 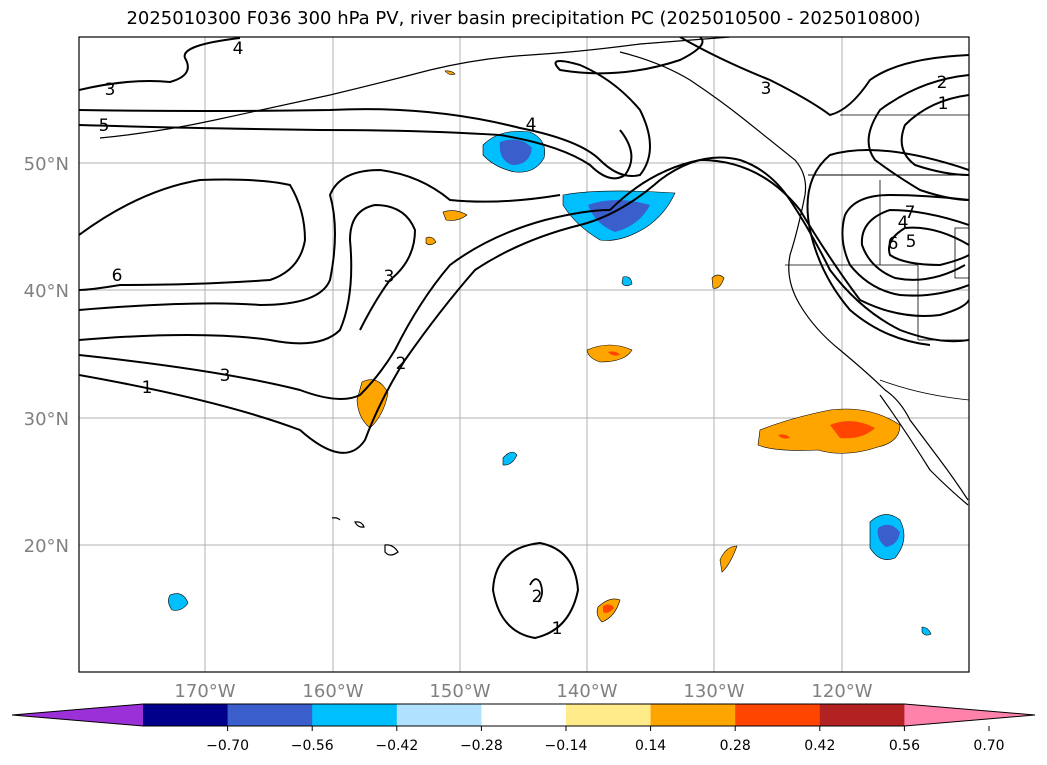 What do you see at coordinates (586, 691) in the screenshot?
I see `lon-label: 140°W` at bounding box center [586, 691].